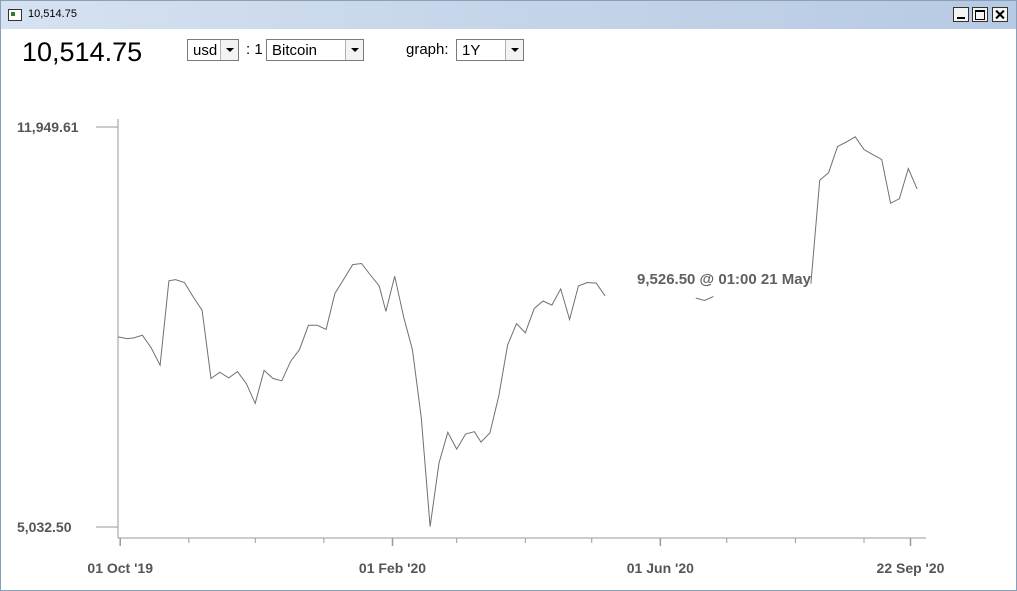 Image resolution: width=1017 pixels, height=591 pixels. What do you see at coordinates (82, 52) in the screenshot?
I see `current-price: 10,514.75` at bounding box center [82, 52].